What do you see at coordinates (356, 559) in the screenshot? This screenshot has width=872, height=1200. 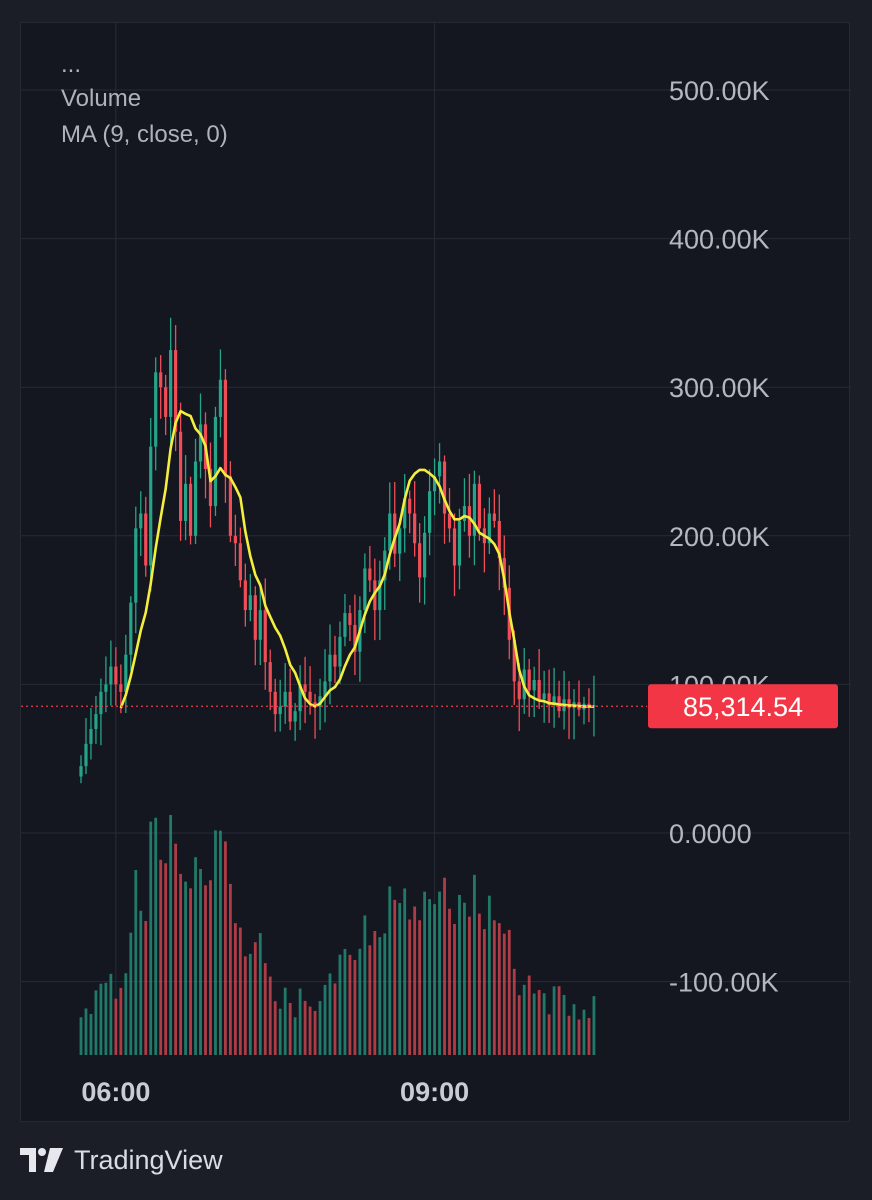 I see `ma-line` at bounding box center [356, 559].